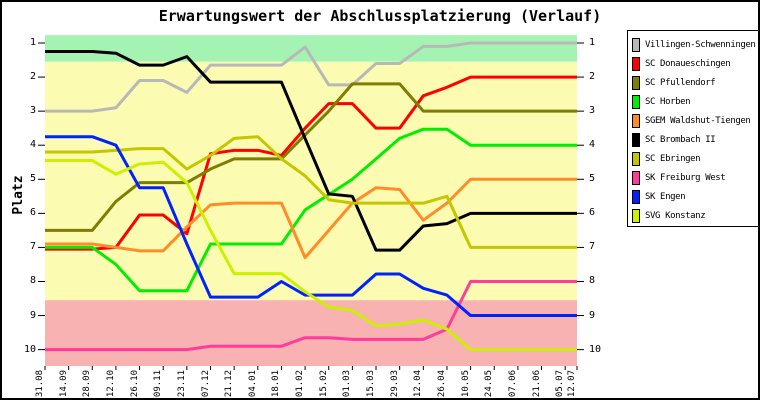 The width and height of the screenshot is (760, 400). I want to click on x-tick-label: 21.06, so click(536, 384).